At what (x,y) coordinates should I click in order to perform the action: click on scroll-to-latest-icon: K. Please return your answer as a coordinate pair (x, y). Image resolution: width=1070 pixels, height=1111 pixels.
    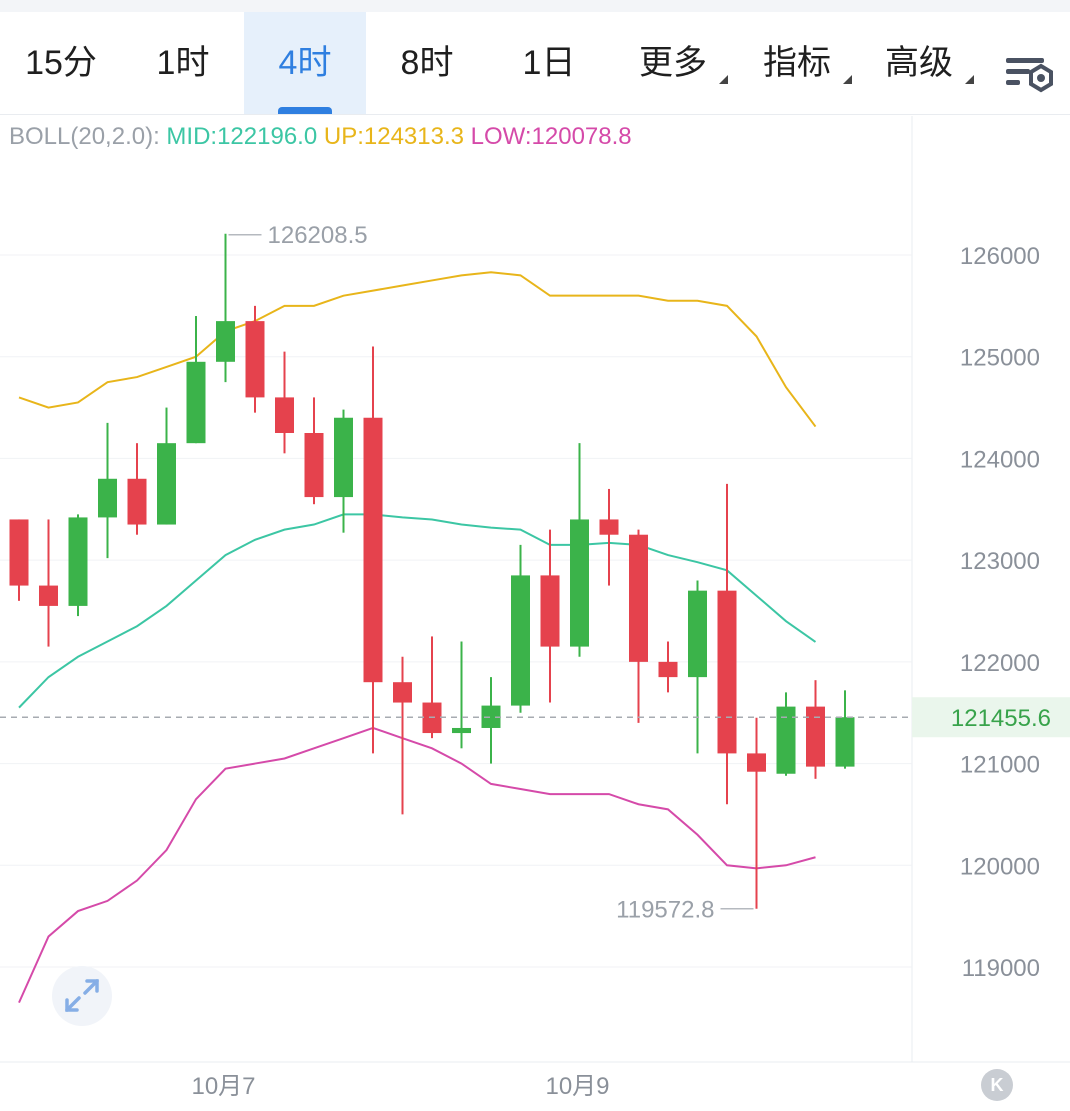
    Looking at the image, I should click on (997, 1085).